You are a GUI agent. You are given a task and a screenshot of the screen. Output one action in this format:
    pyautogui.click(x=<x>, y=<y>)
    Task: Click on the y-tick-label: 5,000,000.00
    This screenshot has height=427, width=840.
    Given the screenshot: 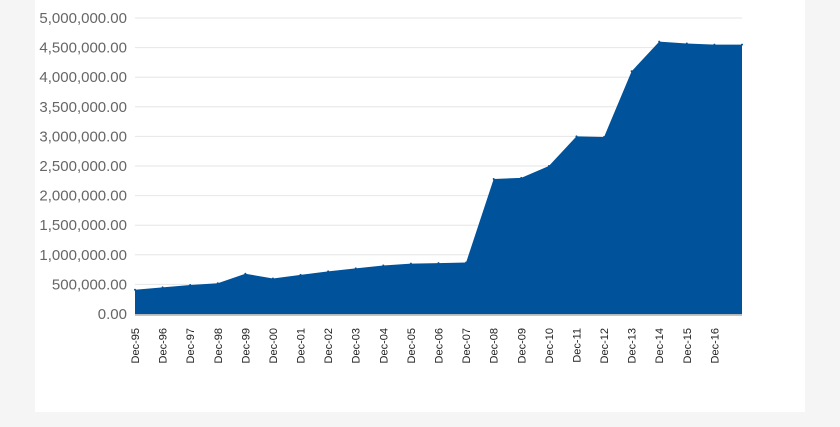 What is the action you would take?
    pyautogui.click(x=83, y=18)
    